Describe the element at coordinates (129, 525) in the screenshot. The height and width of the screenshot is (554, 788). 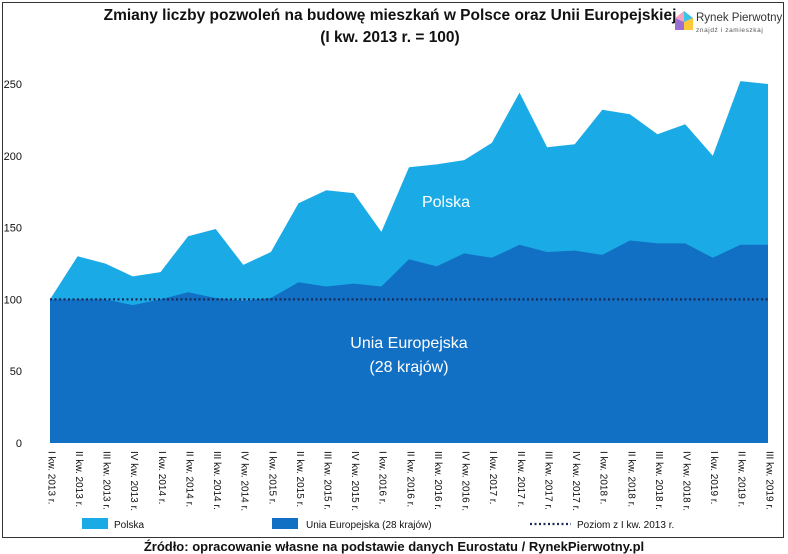
I see `legend-label: Polska` at that location.